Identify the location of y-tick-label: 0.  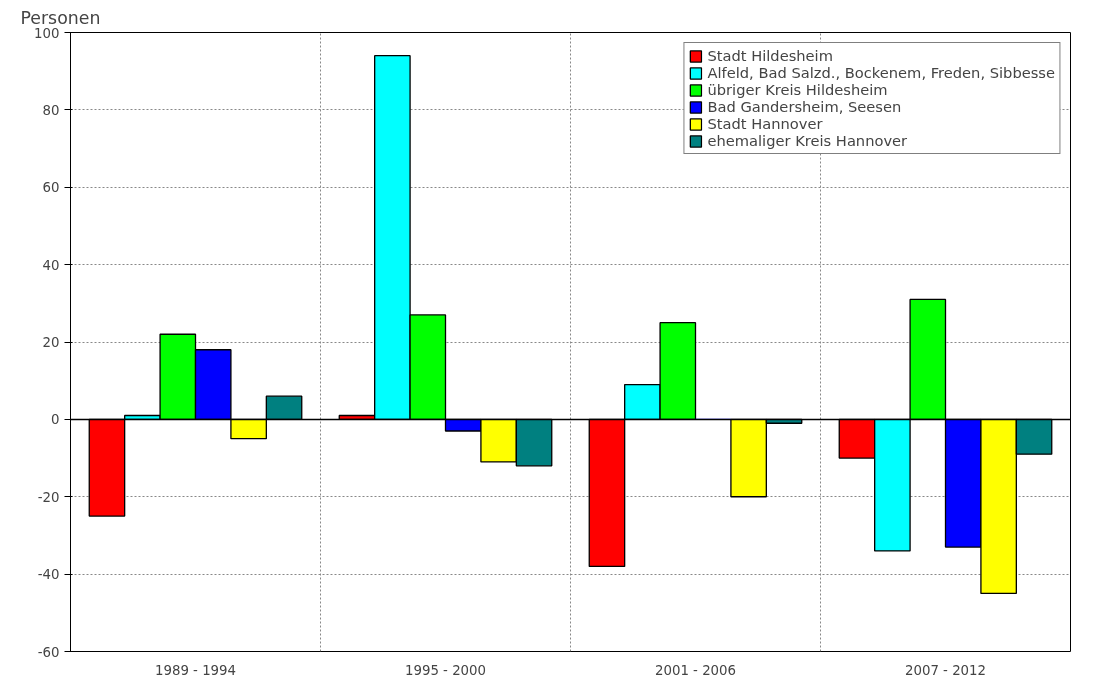
(55, 420).